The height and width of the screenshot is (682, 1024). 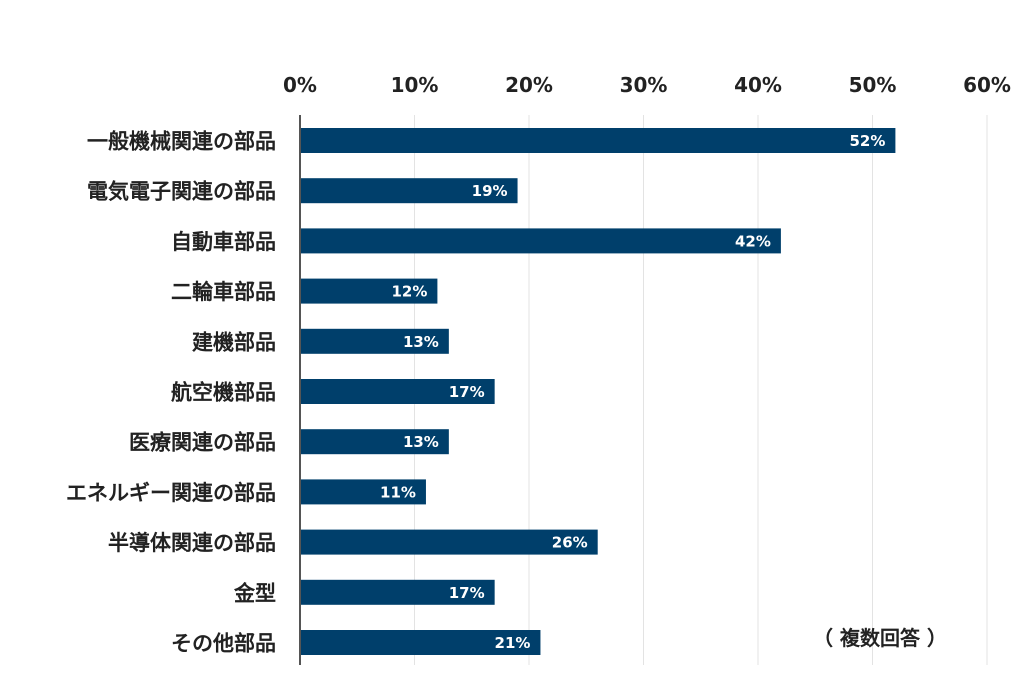 What do you see at coordinates (192, 543) in the screenshot?
I see `category-label: 半導体関連の部品` at bounding box center [192, 543].